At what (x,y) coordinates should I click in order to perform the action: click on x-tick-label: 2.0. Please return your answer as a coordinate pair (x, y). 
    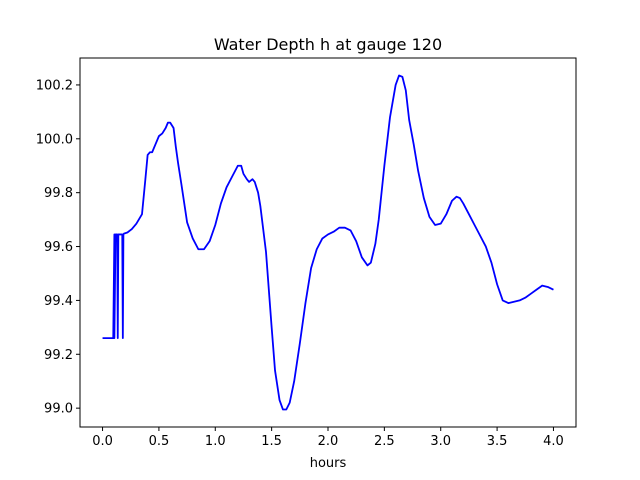
    Looking at the image, I should click on (328, 441).